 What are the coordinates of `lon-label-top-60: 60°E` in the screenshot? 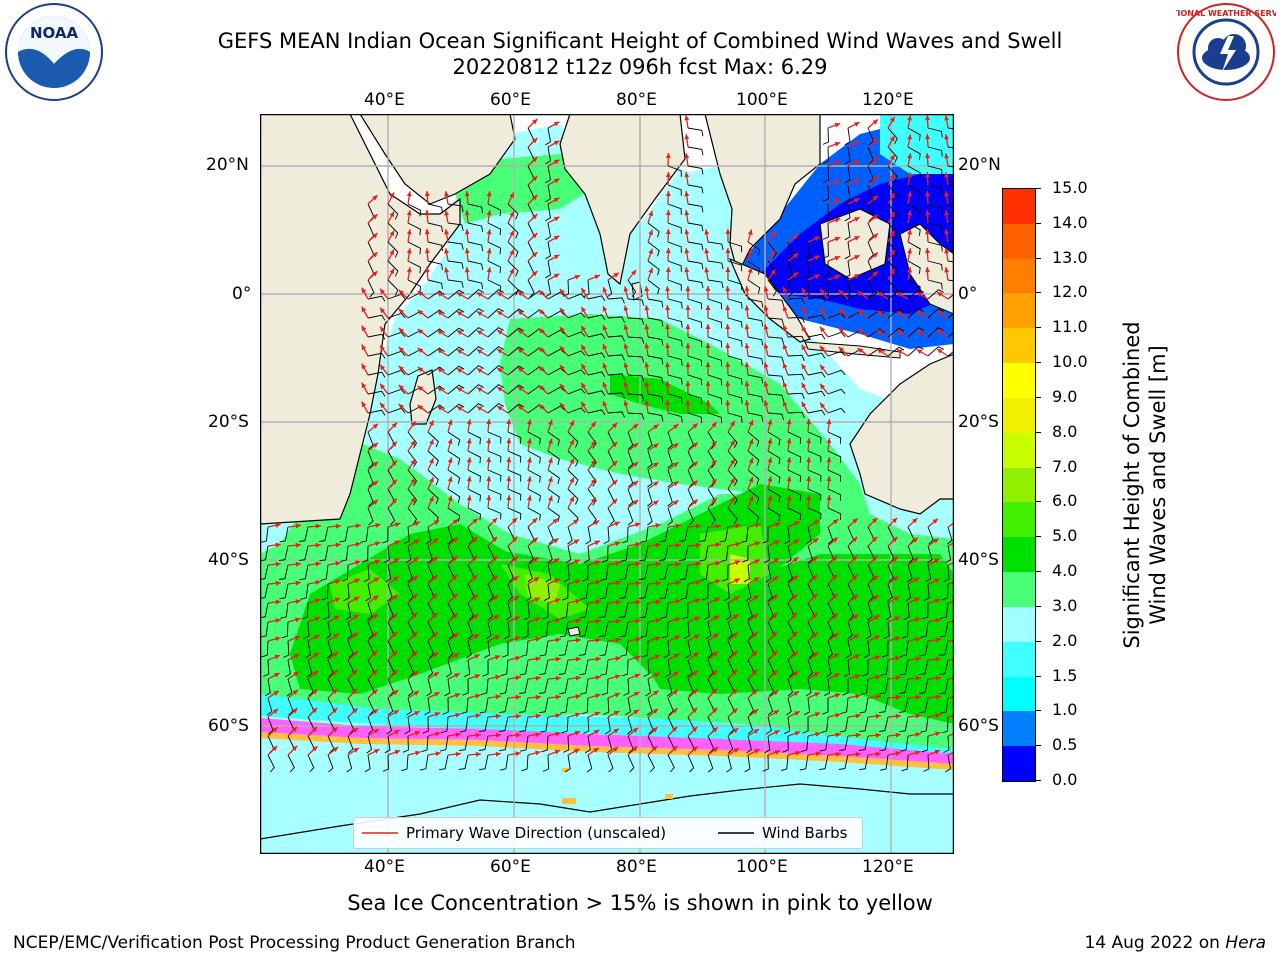 It's located at (510, 100).